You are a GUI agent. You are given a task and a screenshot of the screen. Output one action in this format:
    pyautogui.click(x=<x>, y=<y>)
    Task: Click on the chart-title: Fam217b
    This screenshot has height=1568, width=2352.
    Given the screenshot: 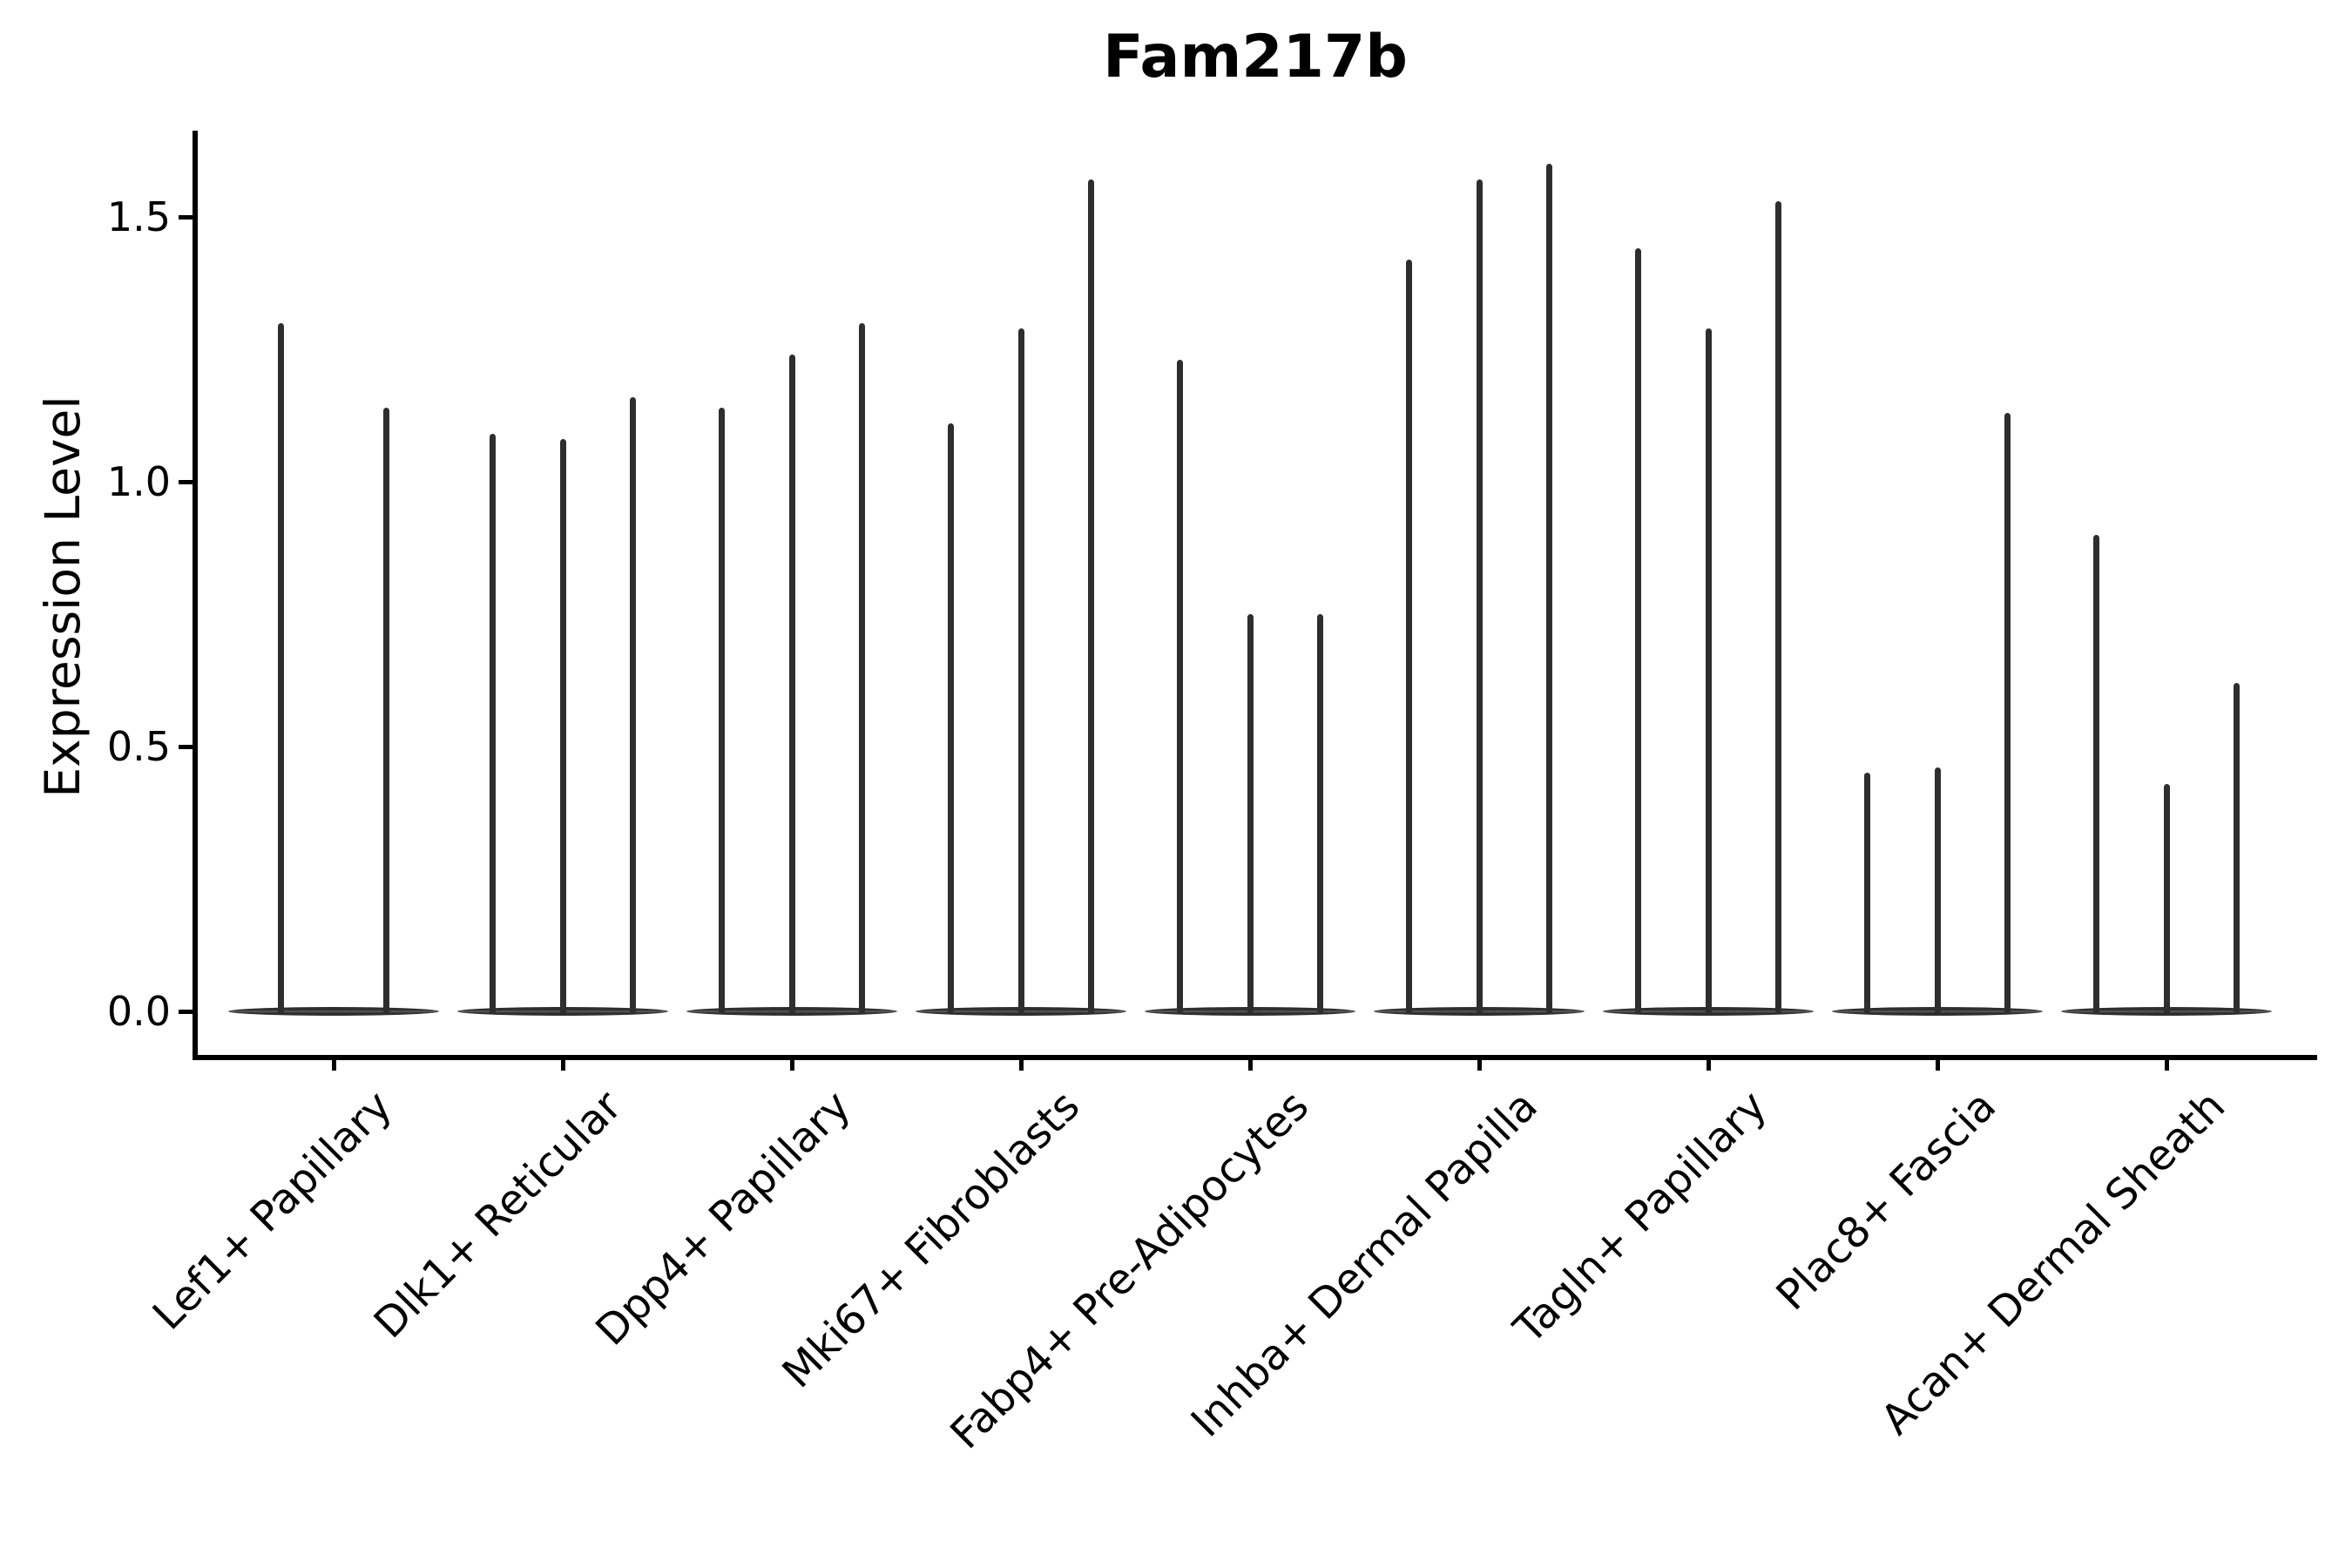 What is the action you would take?
    pyautogui.click(x=1255, y=57)
    